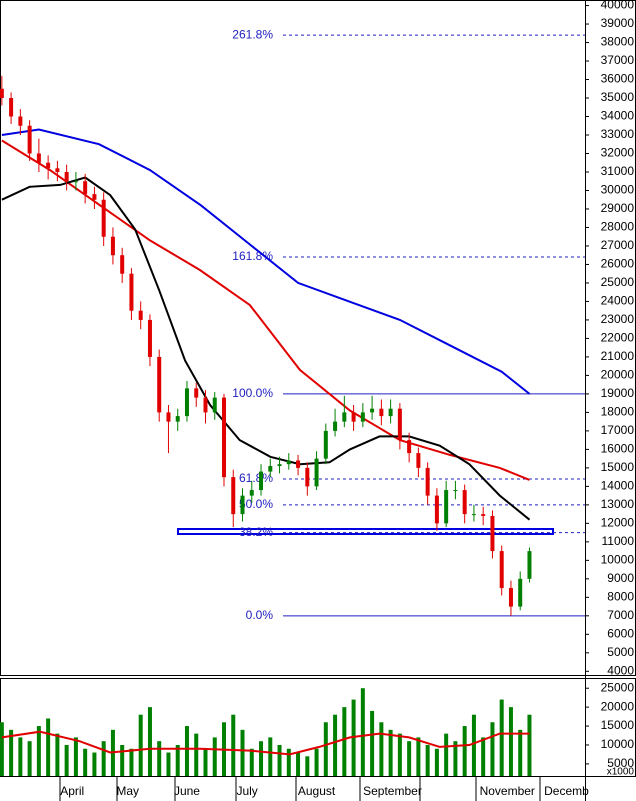 This screenshot has width=636, height=801. What do you see at coordinates (618, 116) in the screenshot?
I see `y-tick-label: 34000` at bounding box center [618, 116].